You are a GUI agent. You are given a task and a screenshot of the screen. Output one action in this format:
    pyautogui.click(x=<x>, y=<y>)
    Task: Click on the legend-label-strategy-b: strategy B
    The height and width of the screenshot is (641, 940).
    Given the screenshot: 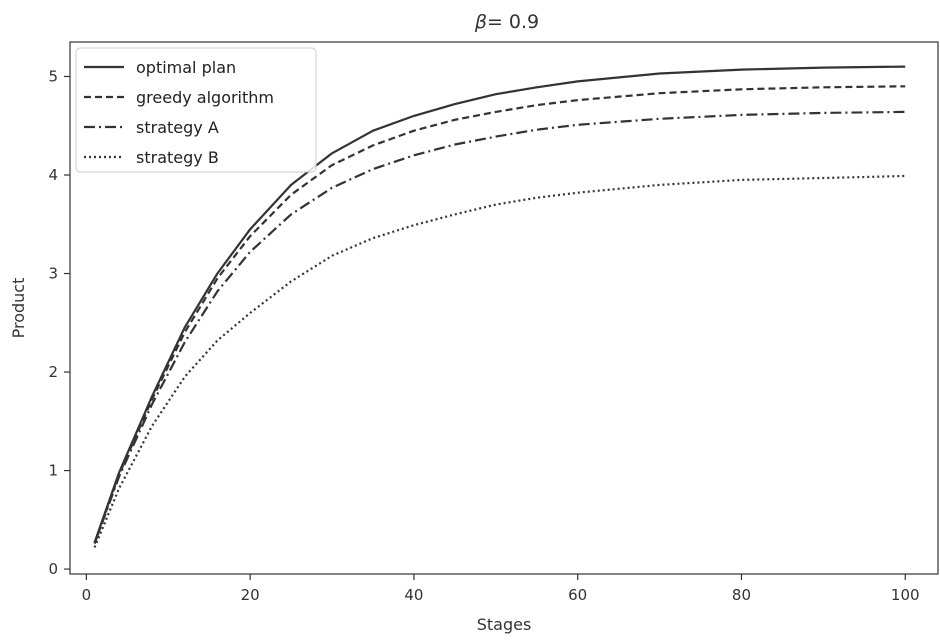 What is the action you would take?
    pyautogui.click(x=177, y=157)
    